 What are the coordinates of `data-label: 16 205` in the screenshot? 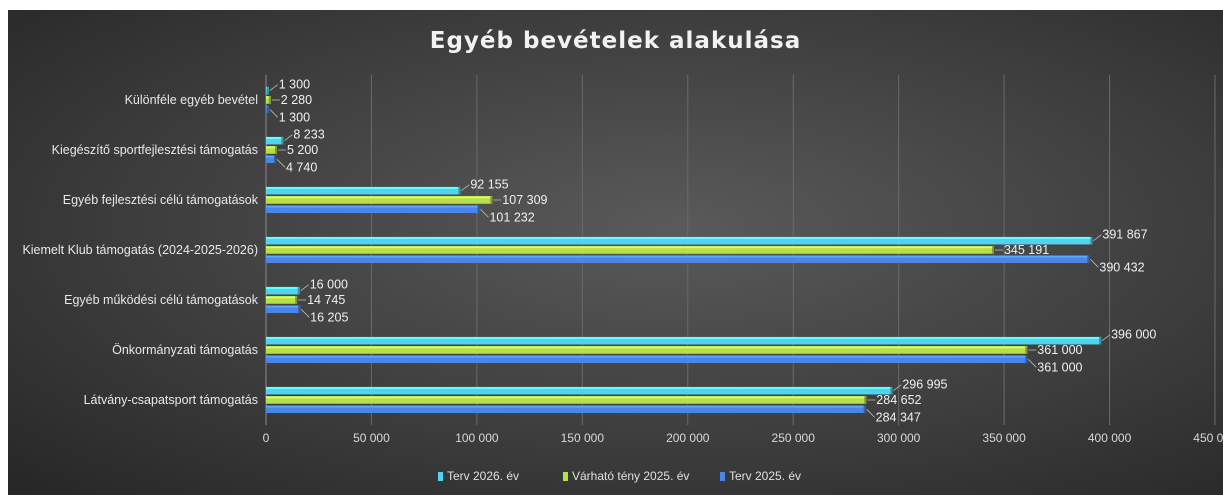 It's located at (329, 317).